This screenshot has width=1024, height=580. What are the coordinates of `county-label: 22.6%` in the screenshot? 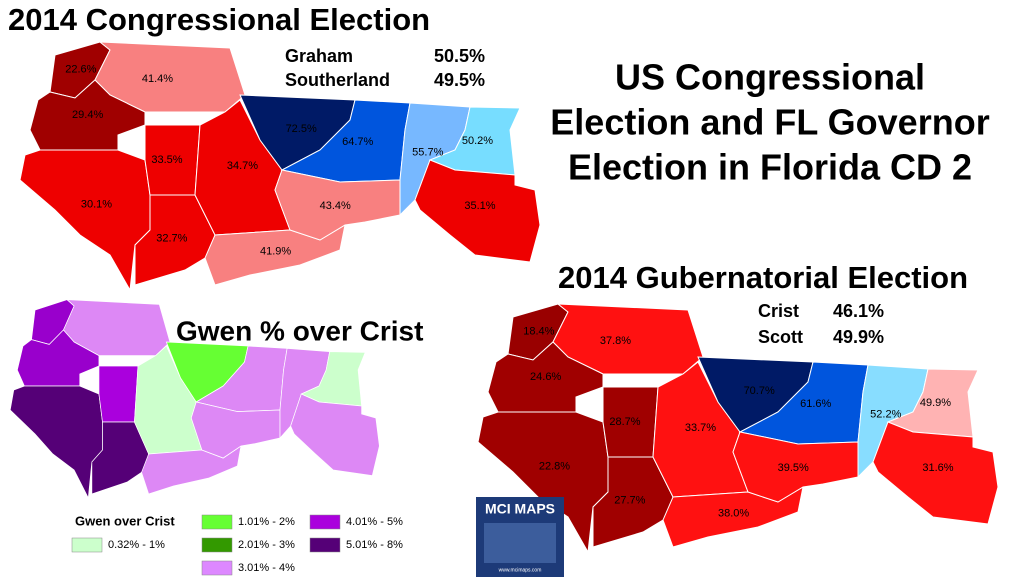 It's located at (80, 69).